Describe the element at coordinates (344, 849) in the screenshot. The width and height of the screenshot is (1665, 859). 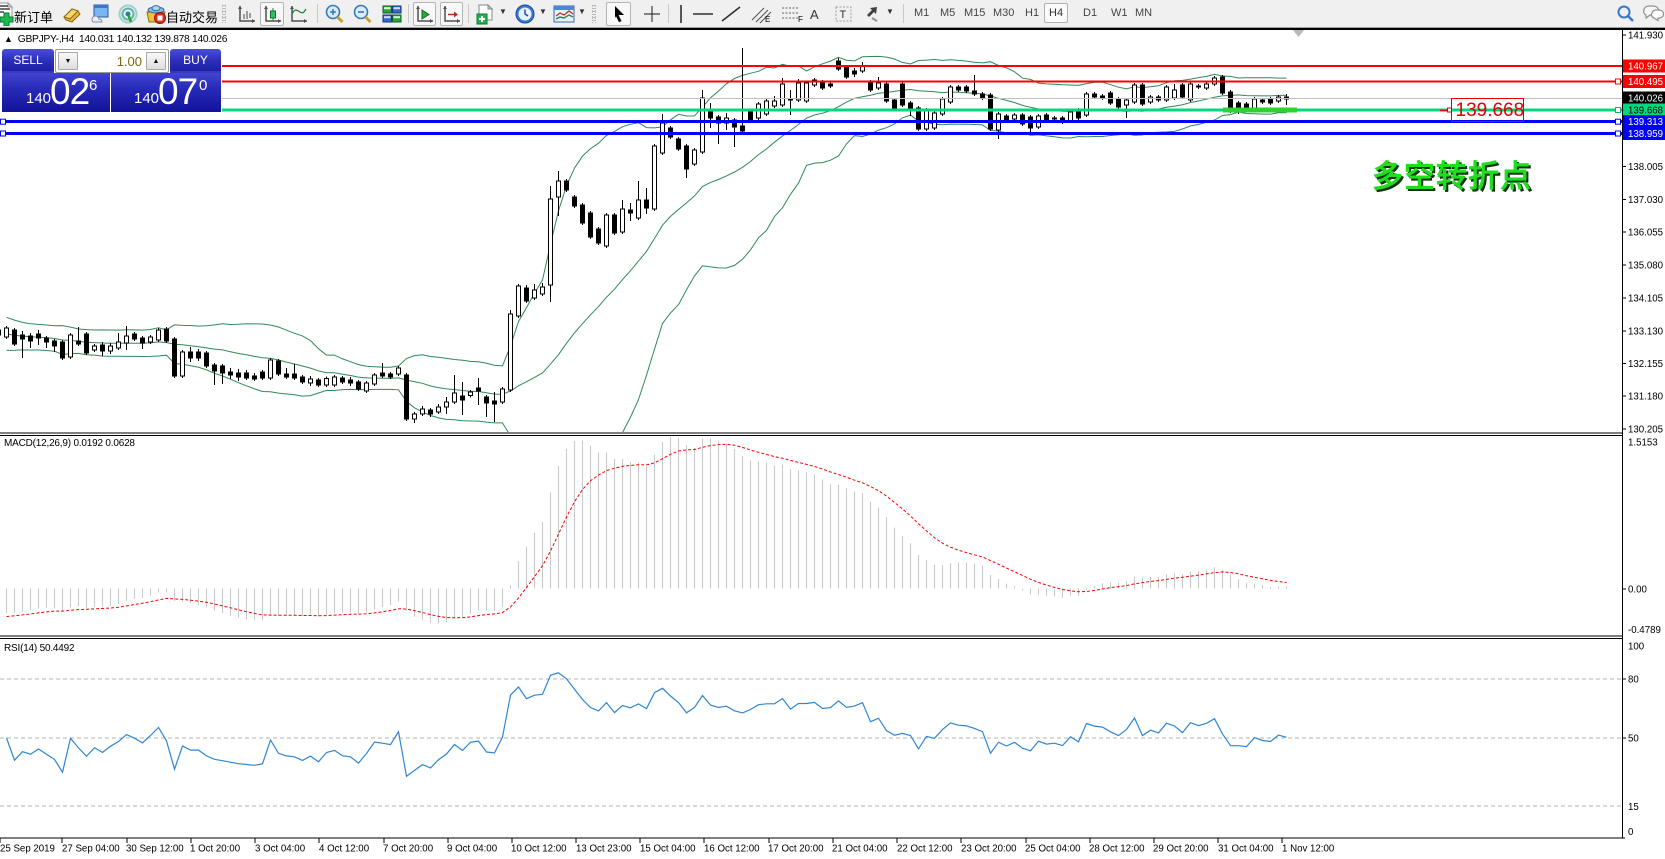
I see `svg-text: 4 Oct 12:00` at that location.